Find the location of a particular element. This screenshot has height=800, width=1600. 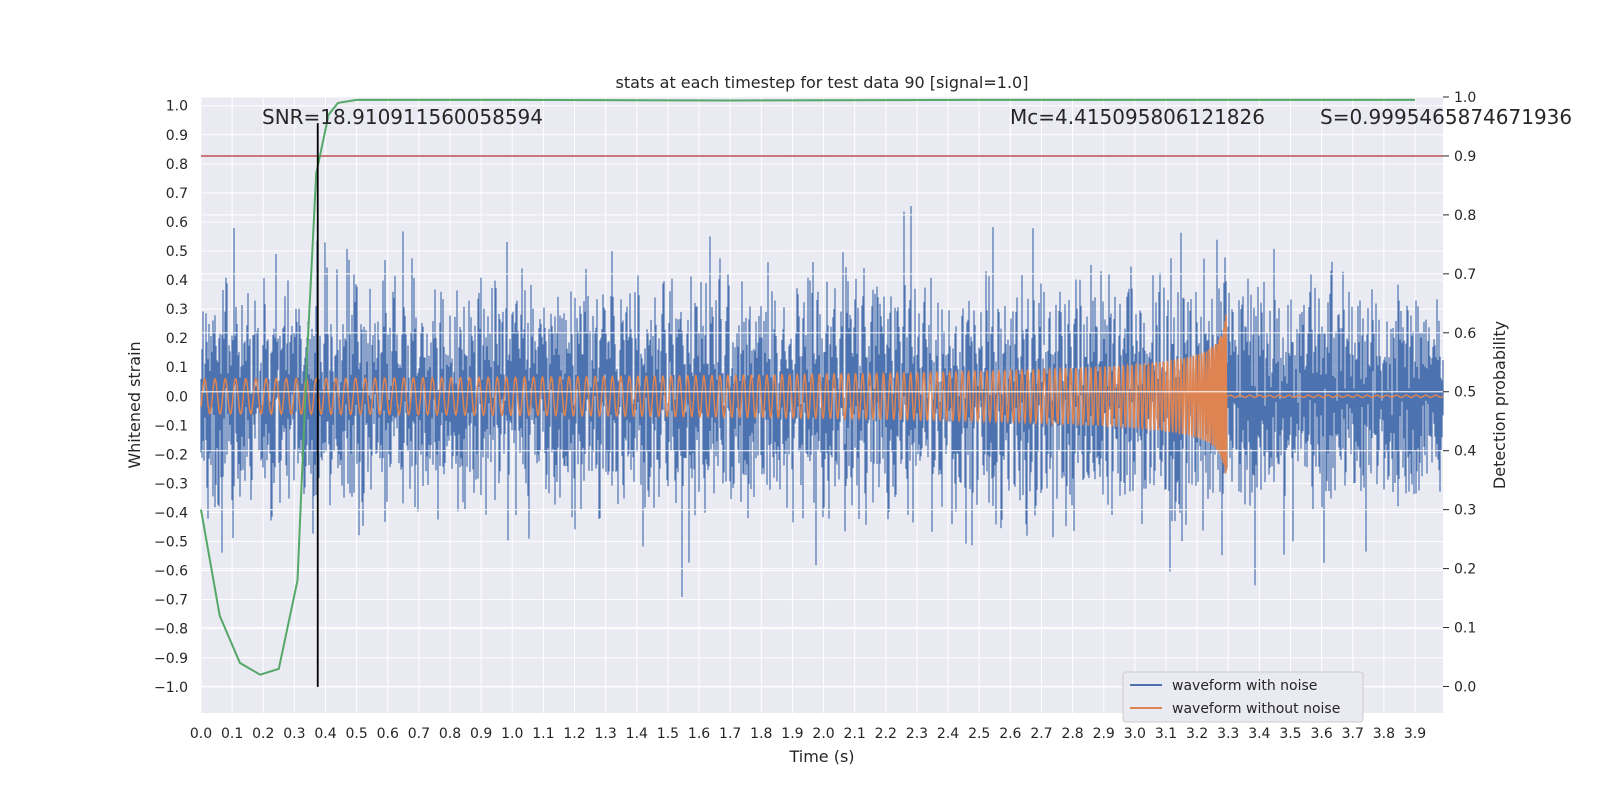

x-tick-label: 3.4 is located at coordinates (1259, 734).